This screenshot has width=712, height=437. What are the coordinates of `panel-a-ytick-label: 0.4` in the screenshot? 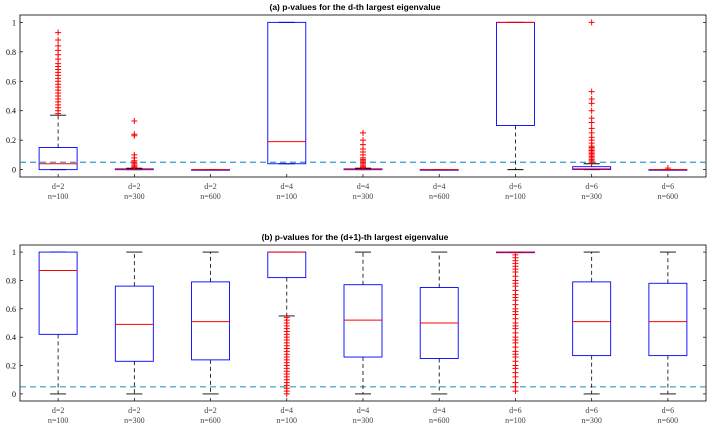 It's located at (11, 111).